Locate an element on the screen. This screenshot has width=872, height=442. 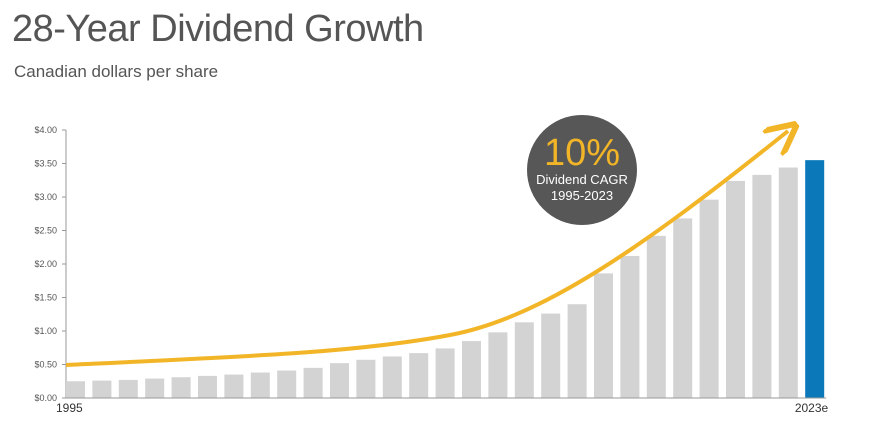
x-tick-label-last: 2023e is located at coordinates (812, 408).